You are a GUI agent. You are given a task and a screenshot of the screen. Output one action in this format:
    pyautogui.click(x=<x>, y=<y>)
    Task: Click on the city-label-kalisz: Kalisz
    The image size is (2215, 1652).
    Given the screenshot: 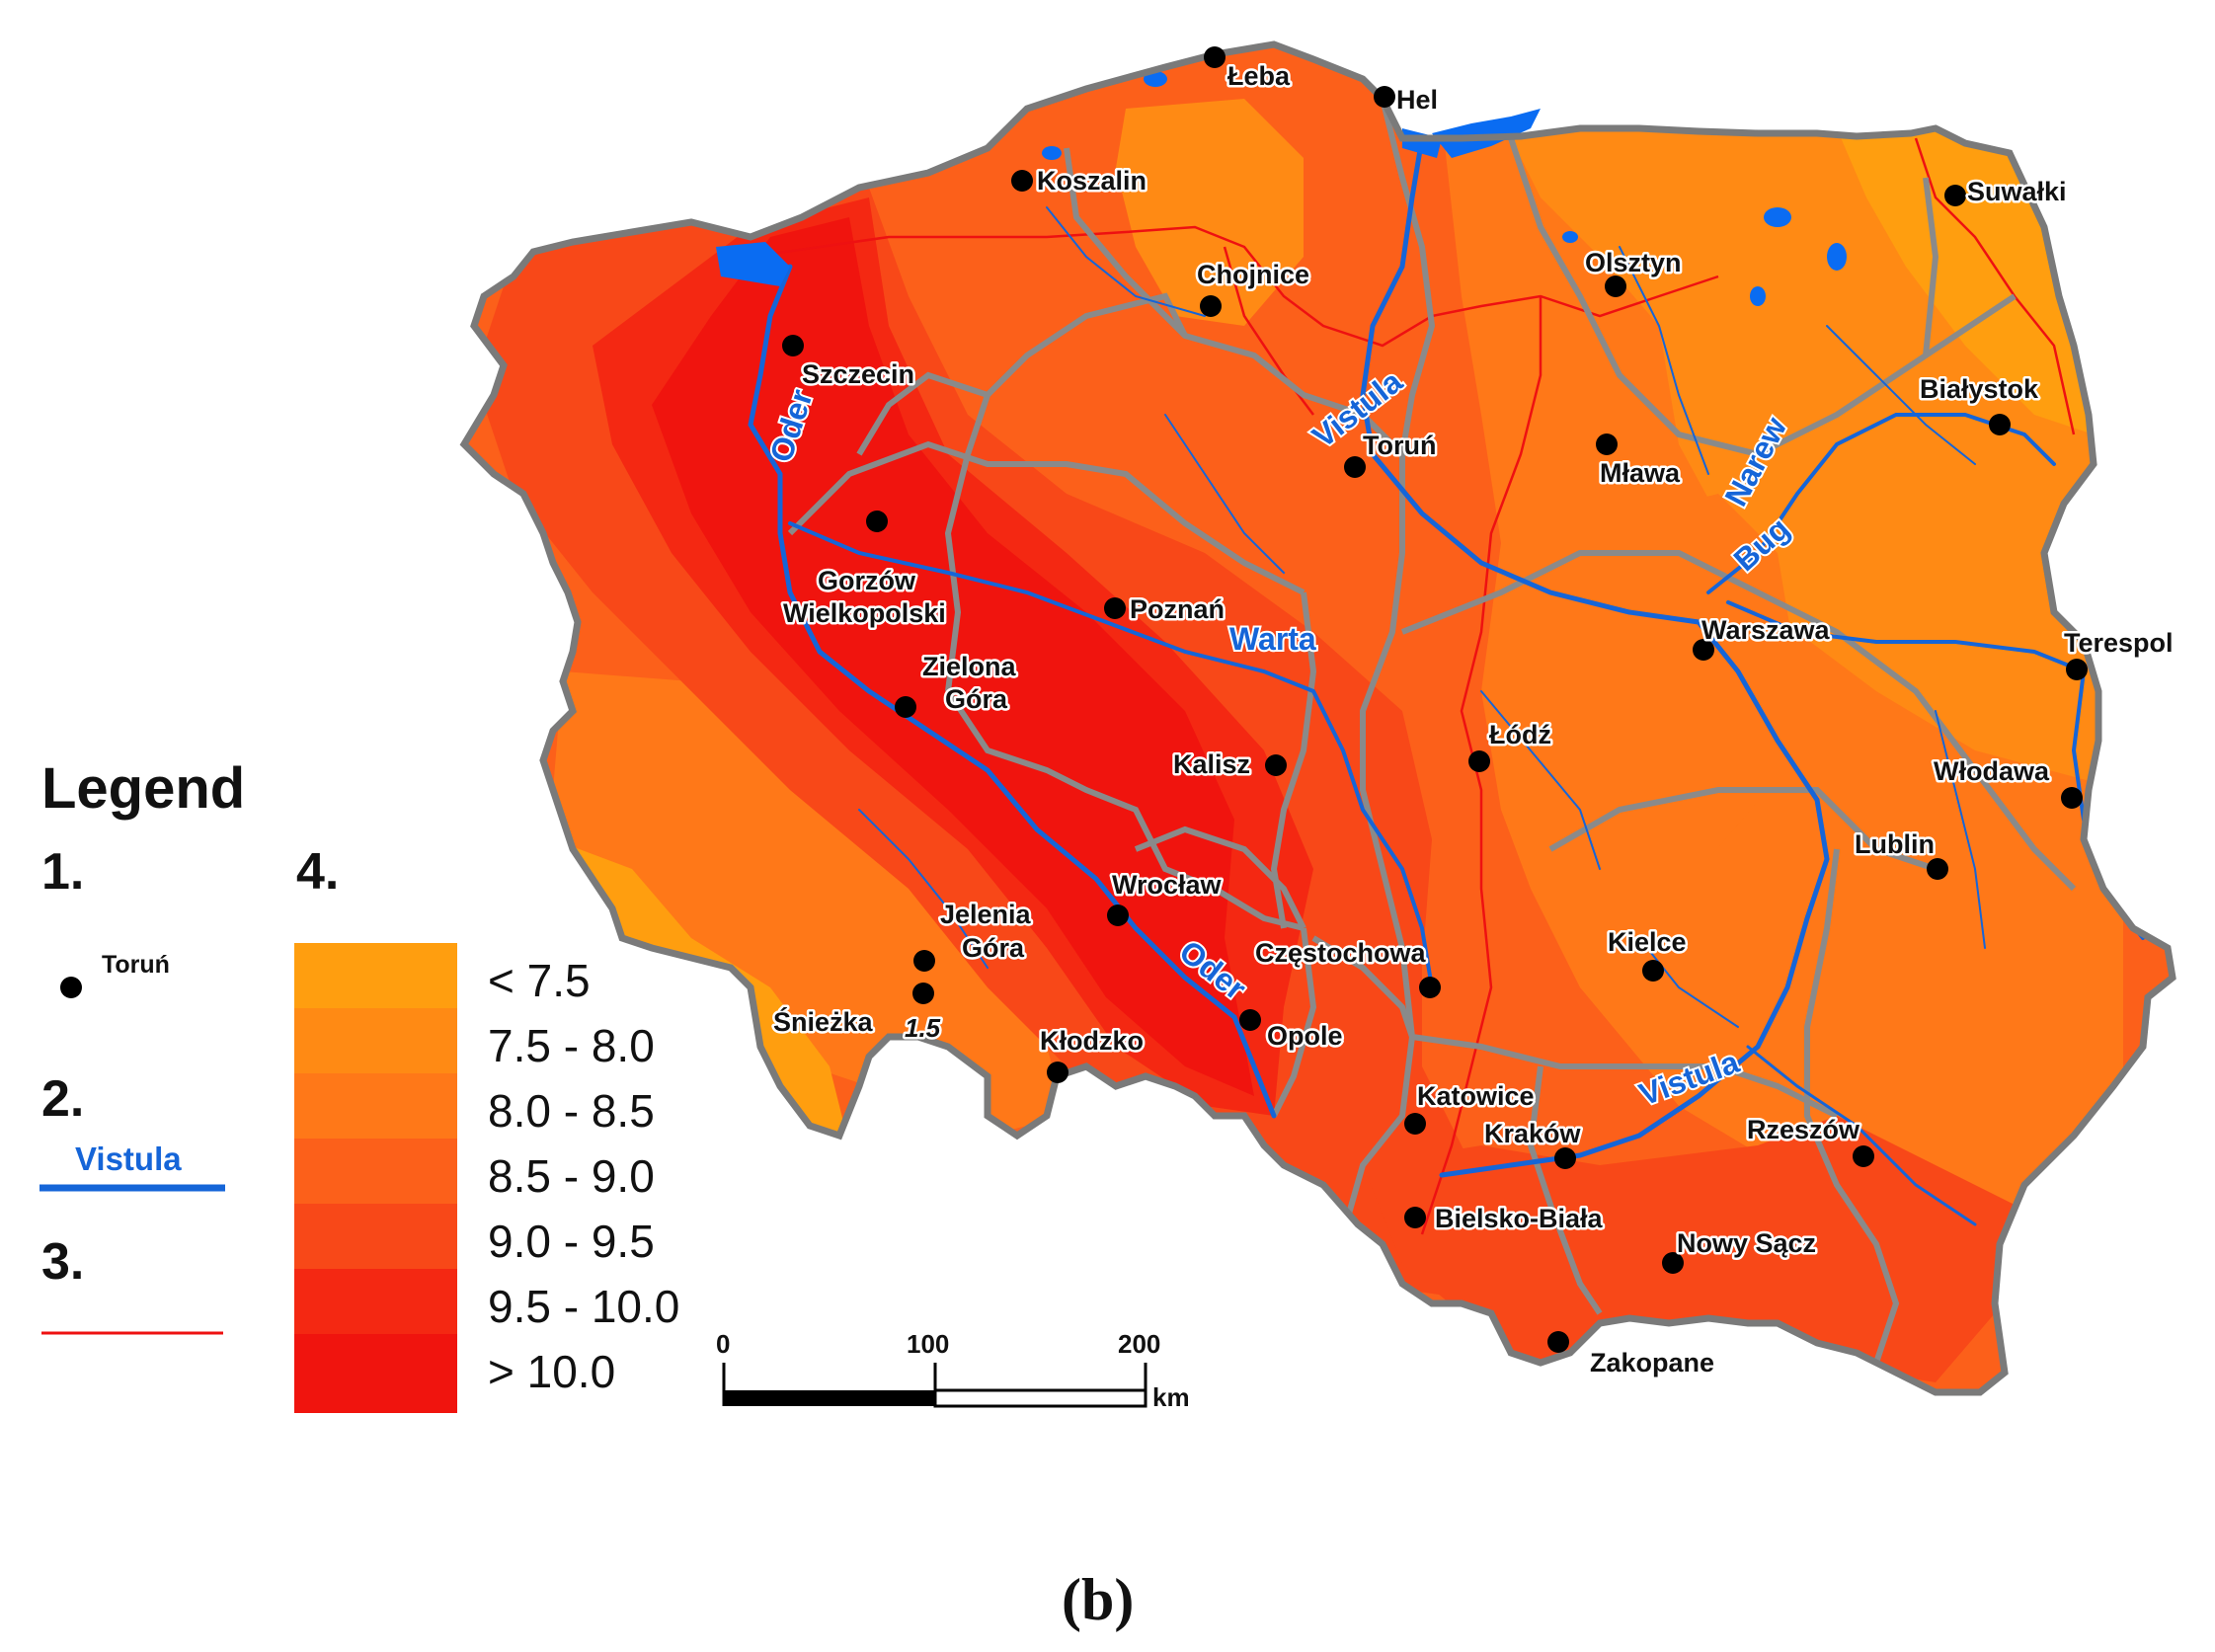 What is the action you would take?
    pyautogui.click(x=1211, y=764)
    